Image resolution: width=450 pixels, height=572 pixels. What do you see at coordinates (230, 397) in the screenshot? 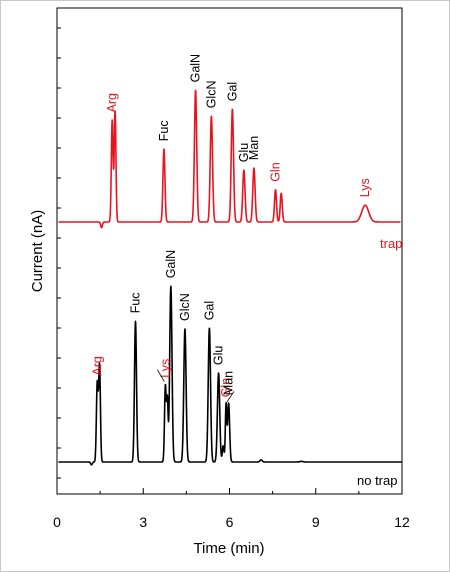
I see `gln-leader-line` at bounding box center [230, 397].